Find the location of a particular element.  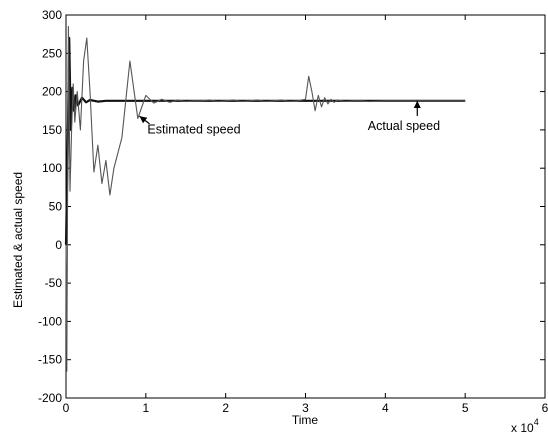

y-tick-label: -100 is located at coordinates (50, 321).